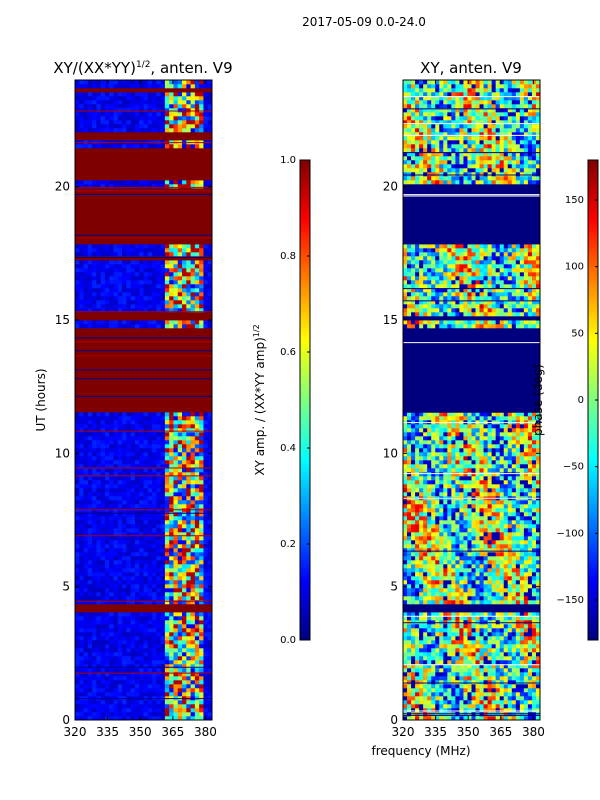 Image resolution: width=600 pixels, height=800 pixels. Describe the element at coordinates (143, 606) in the screenshot. I see `amplitude-saturated-row` at that location.